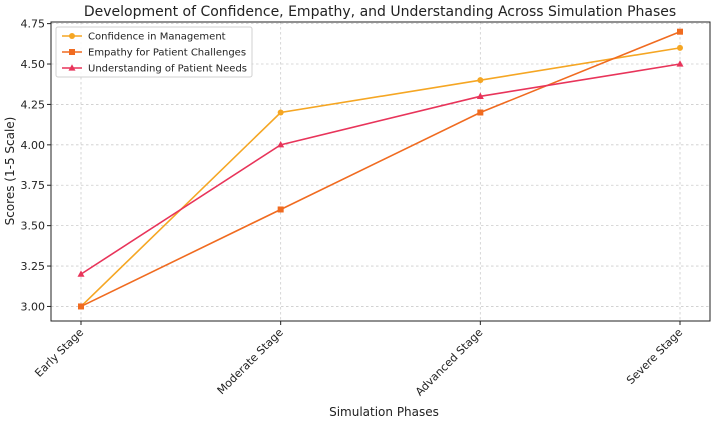 The image size is (717, 421). Describe the element at coordinates (33, 104) in the screenshot. I see `y-tick-label: 4.25` at that location.